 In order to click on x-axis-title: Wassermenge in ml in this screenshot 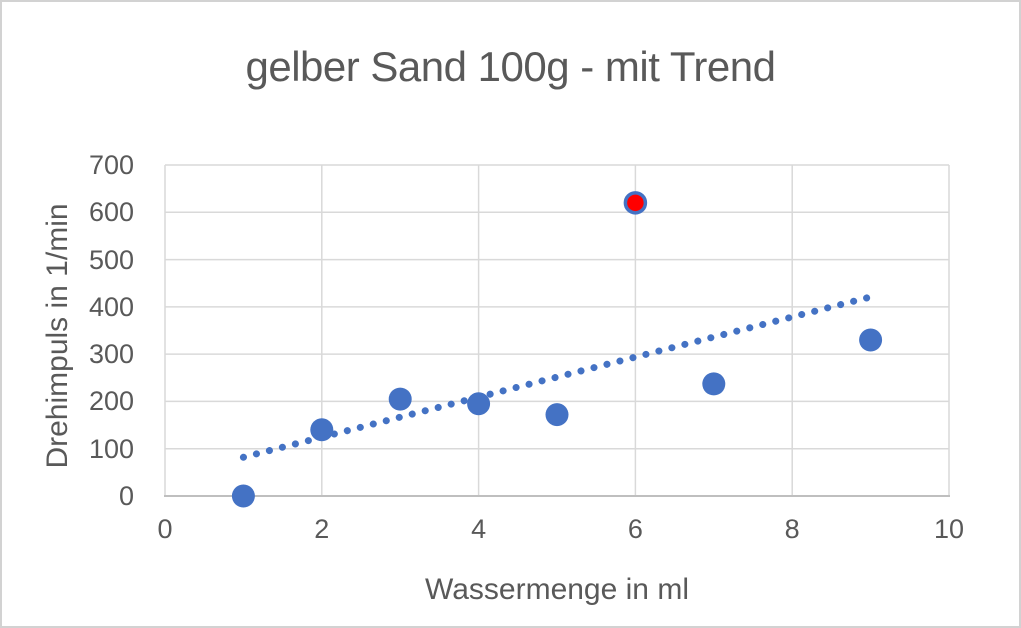, I will do `click(557, 589)`.